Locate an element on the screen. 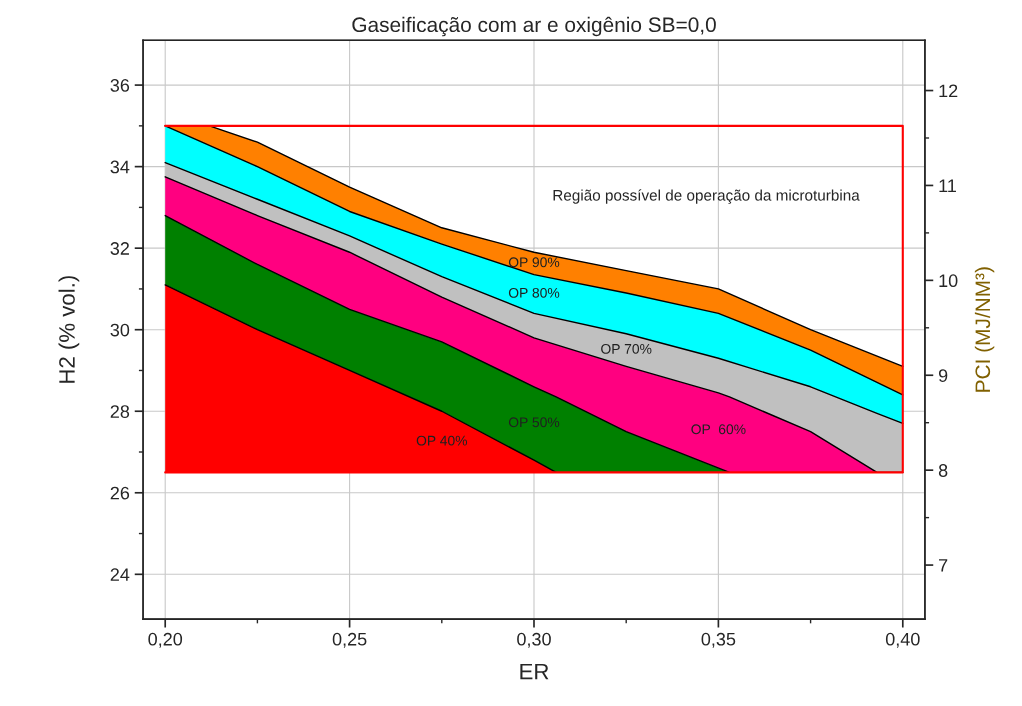 This screenshot has height=706, width=1022. y2-tick-label: 12 is located at coordinates (948, 91).